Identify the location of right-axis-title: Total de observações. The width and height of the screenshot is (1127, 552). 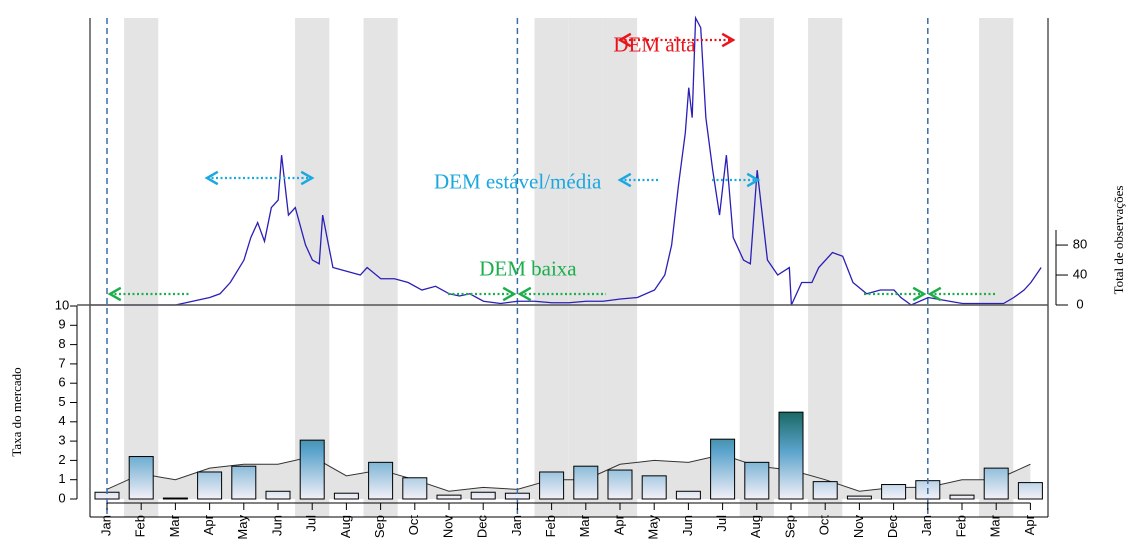
(1118, 240).